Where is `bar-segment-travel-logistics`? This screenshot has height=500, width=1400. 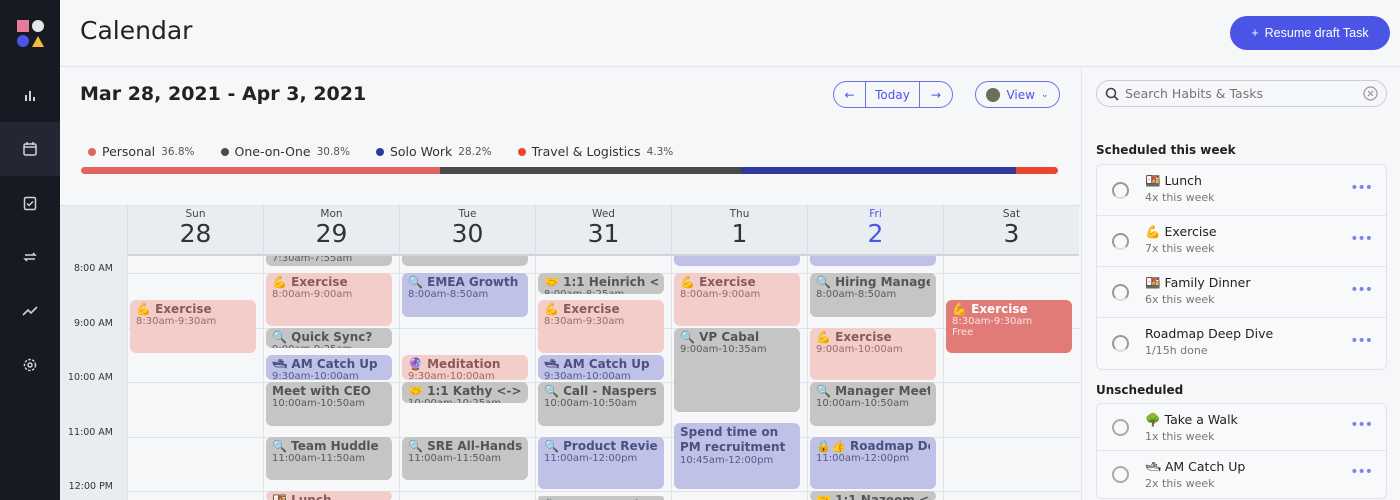
bar-segment-travel-logistics is located at coordinates (1037, 170).